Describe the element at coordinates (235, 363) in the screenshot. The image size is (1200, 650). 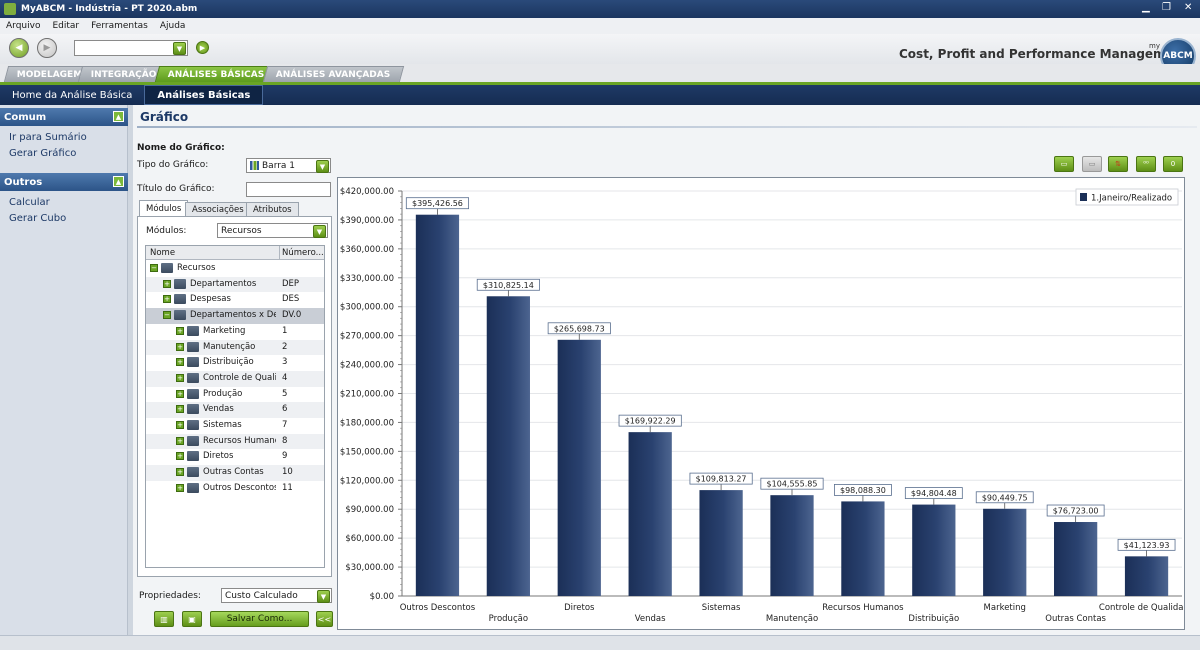
I see `tree-row: + Distribuição 3` at that location.